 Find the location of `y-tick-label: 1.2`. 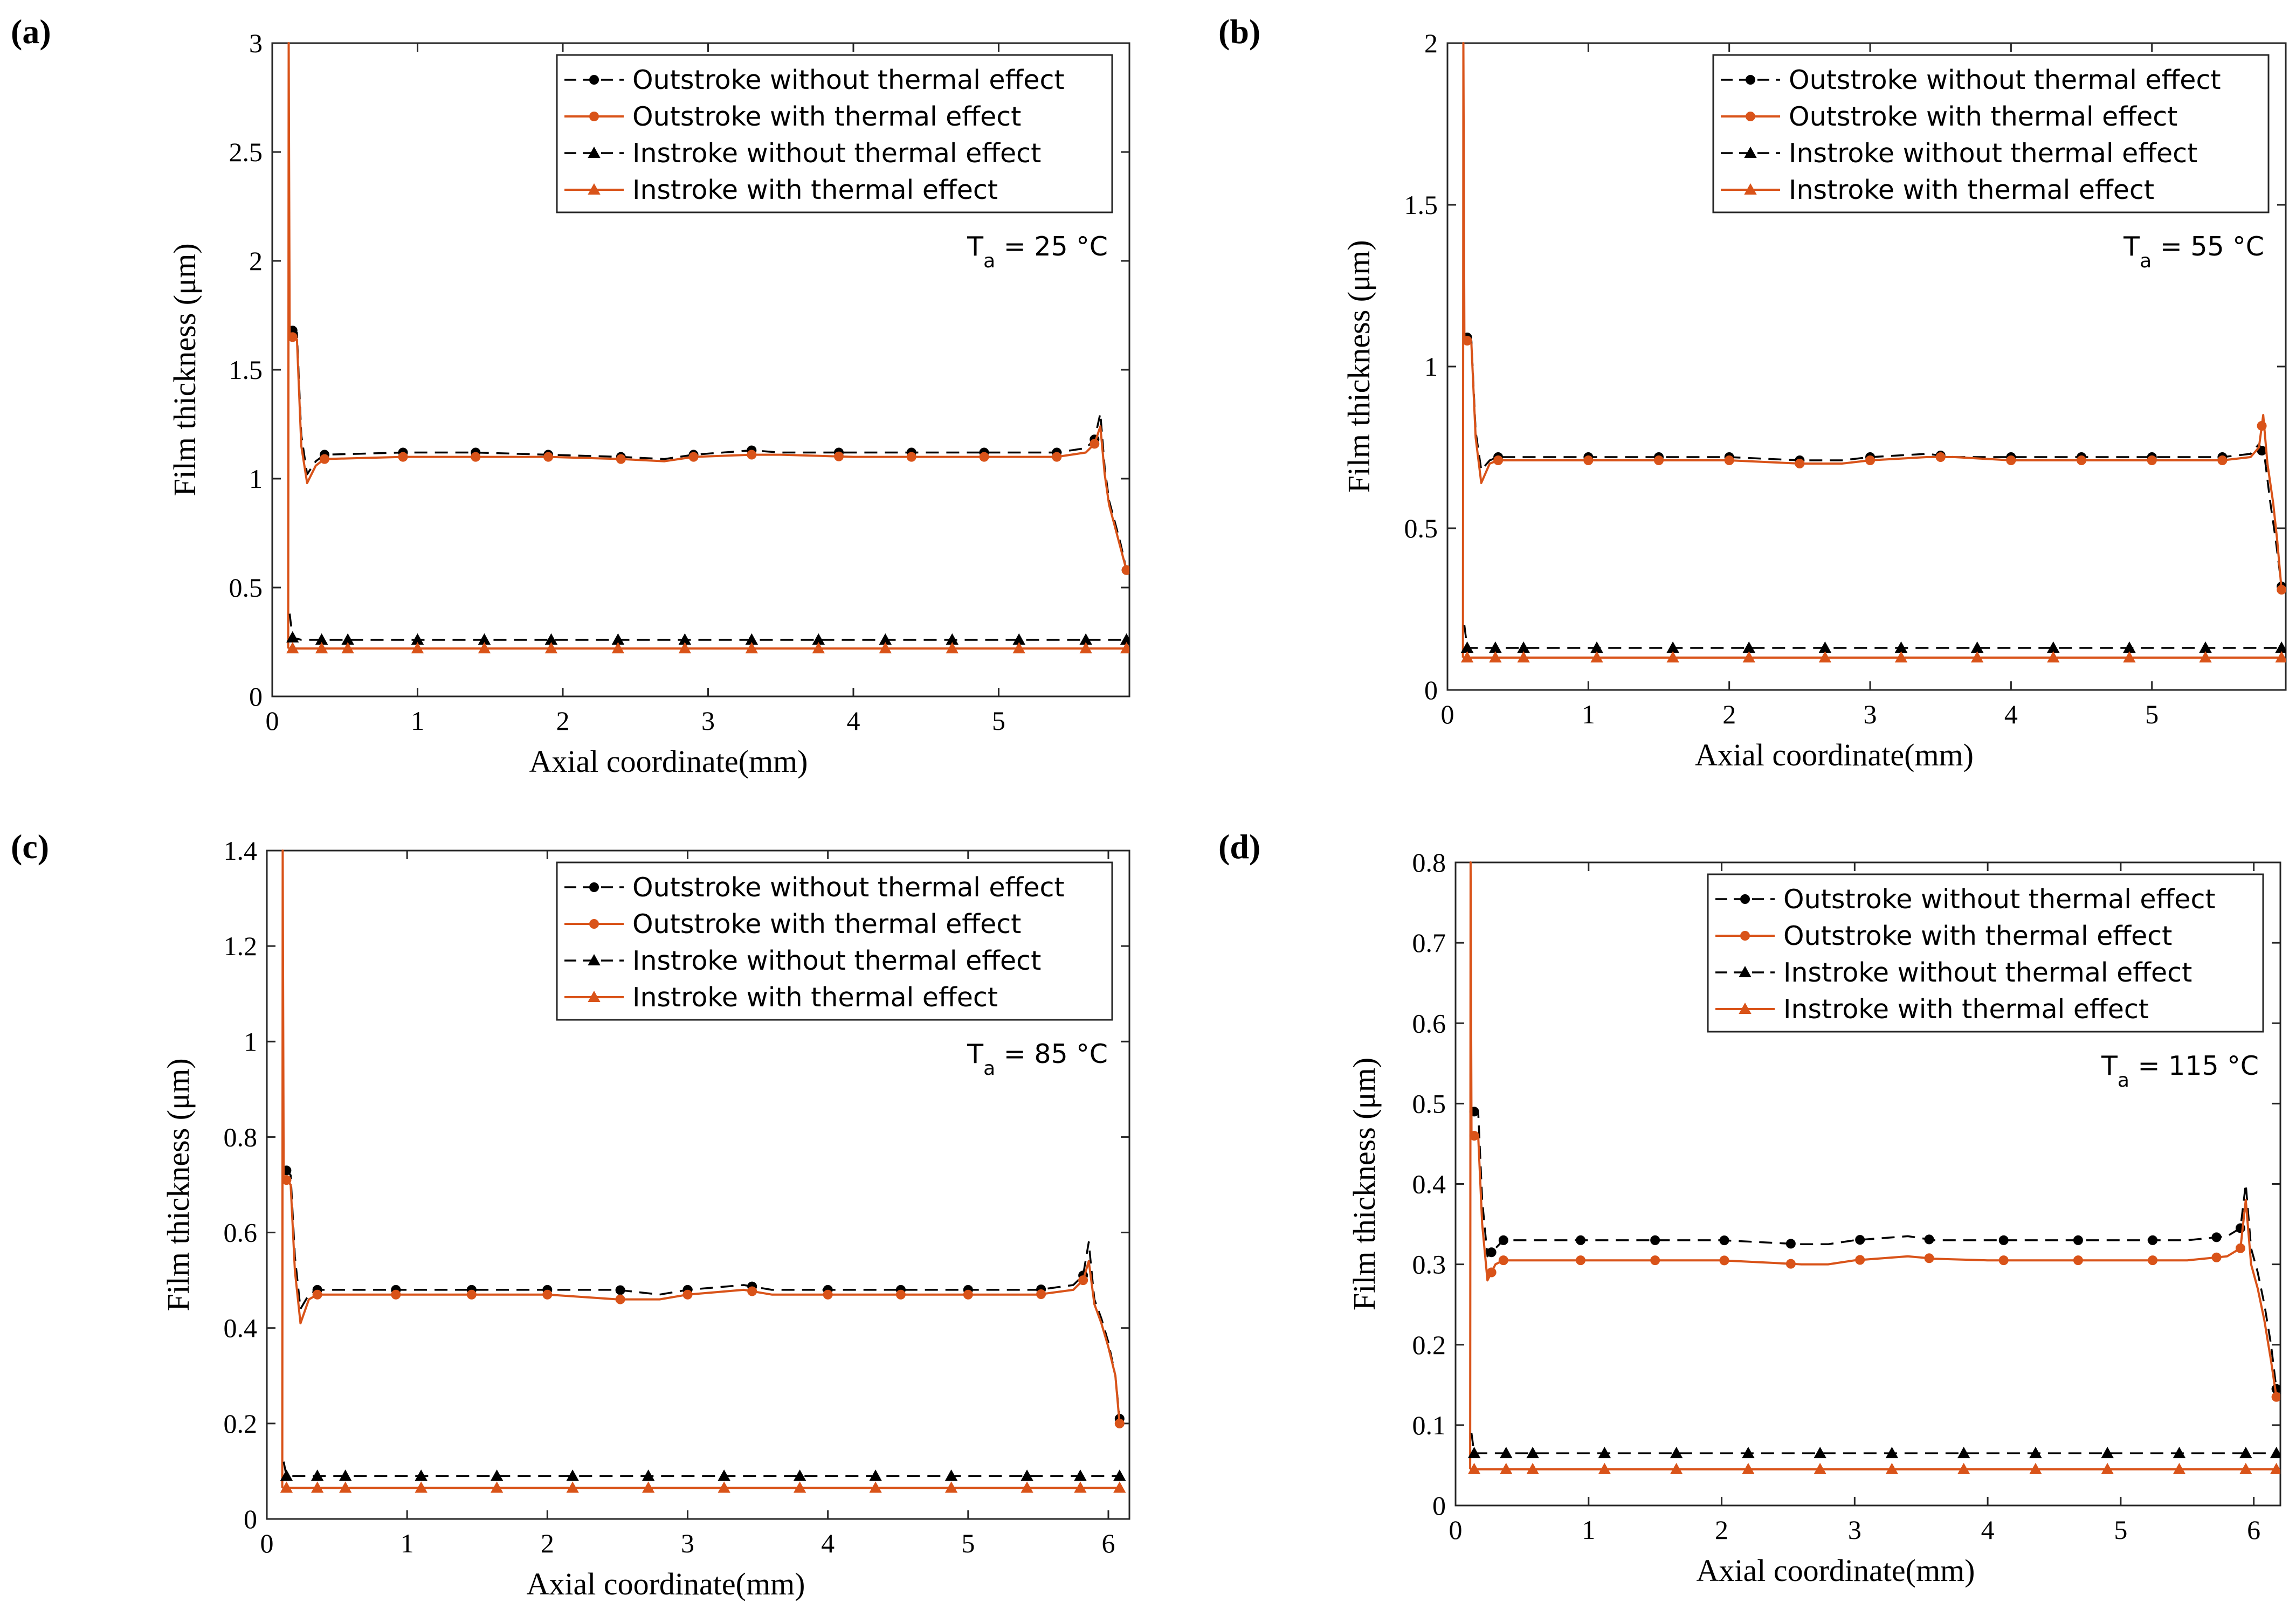

y-tick-label: 1.2 is located at coordinates (241, 946).